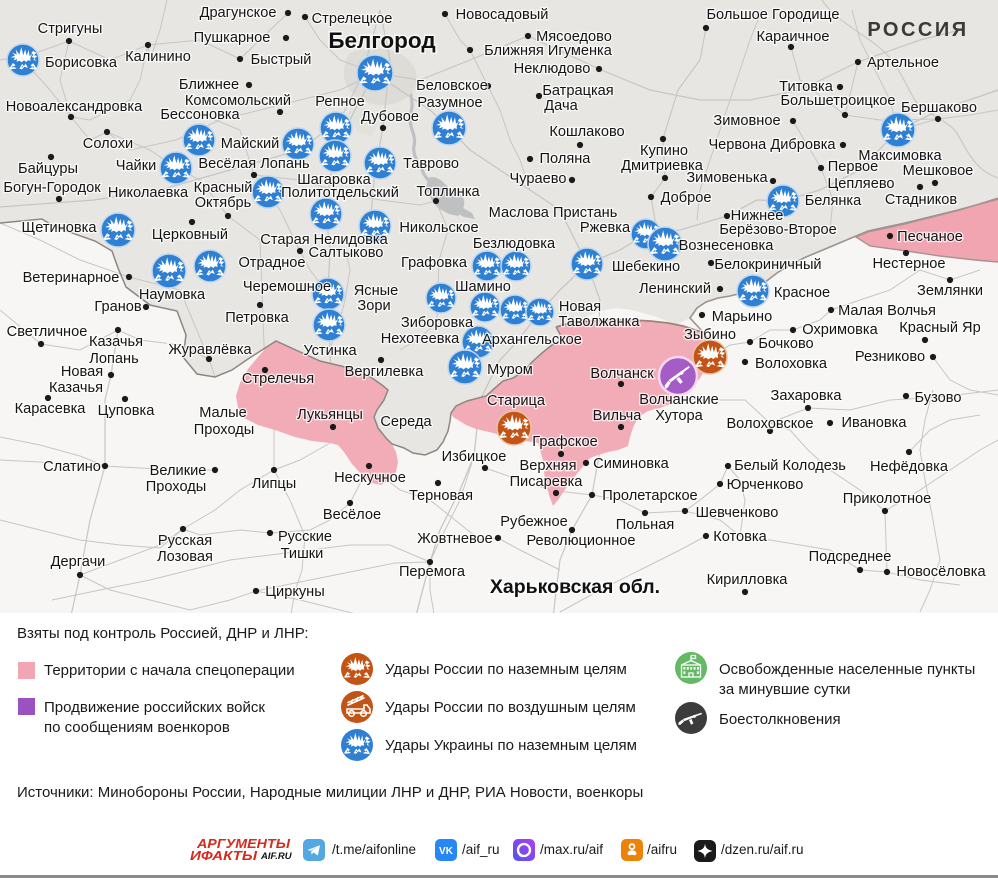 Image resolution: width=998 pixels, height=878 pixels. What do you see at coordinates (710, 335) in the screenshot?
I see `svg-text: Зыбино` at bounding box center [710, 335].